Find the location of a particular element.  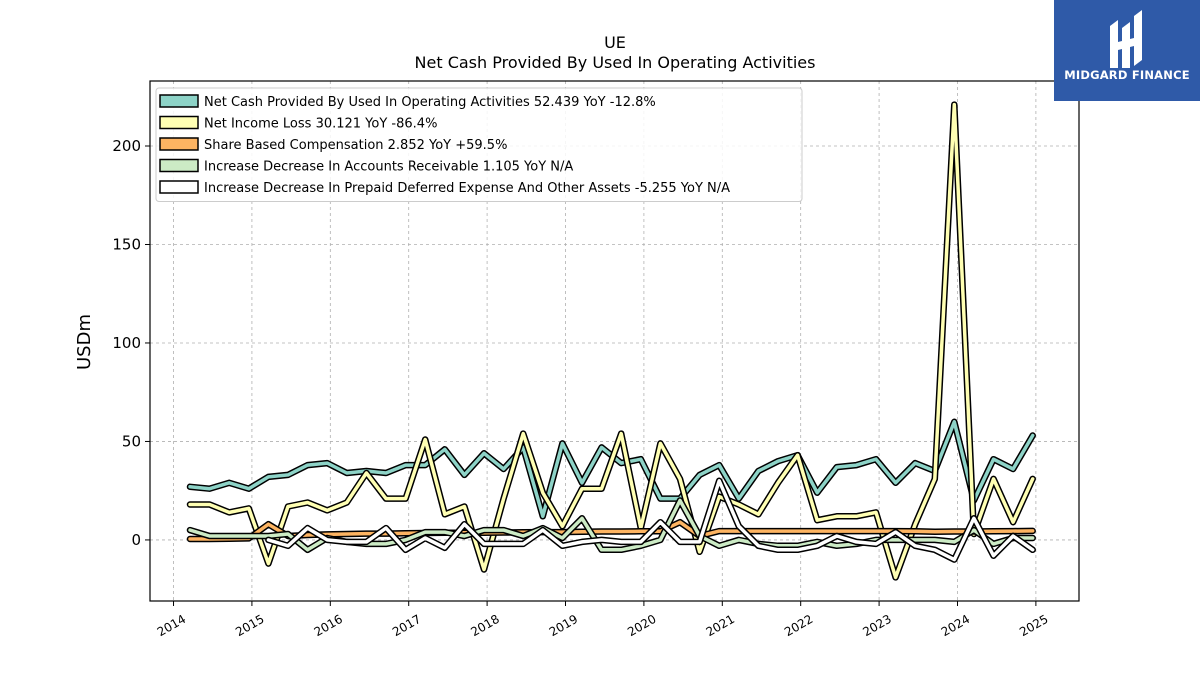

brand-mark-icon is located at coordinates (1126, 39).